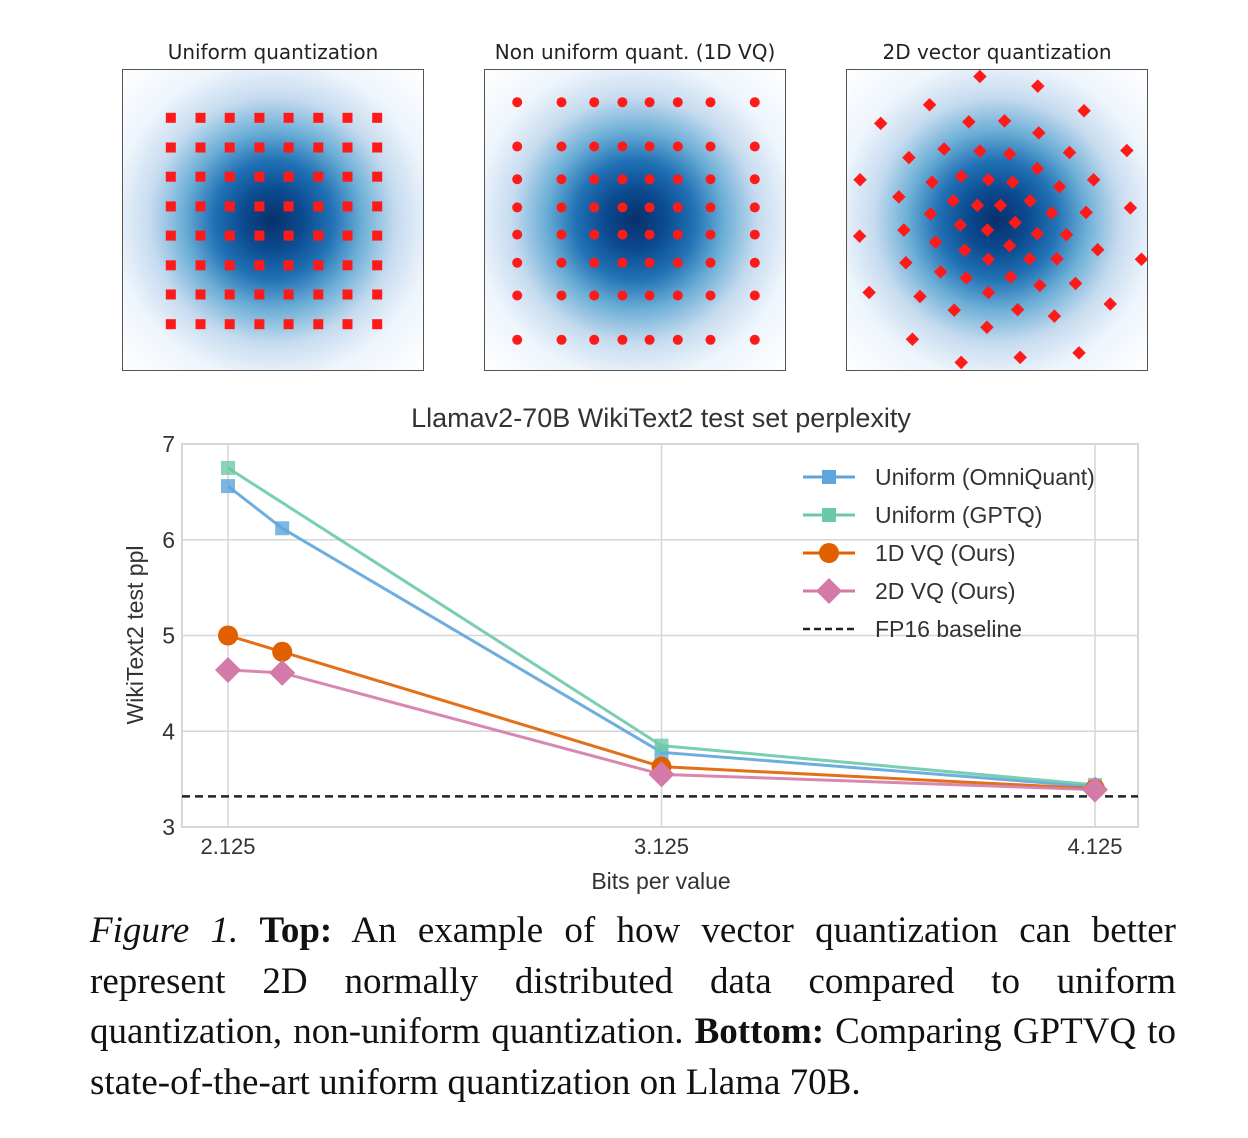  I want to click on legend-label: FP16 baseline, so click(948, 629).